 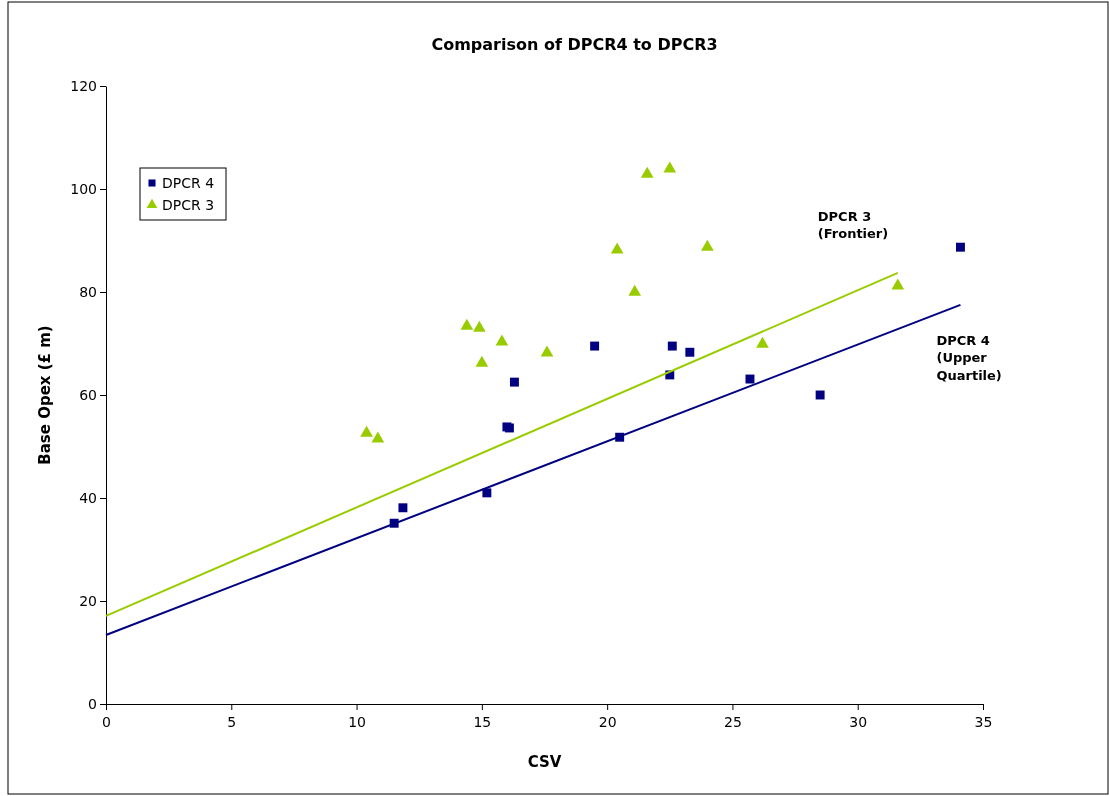 What do you see at coordinates (733, 722) in the screenshot?
I see `x-tick-label: 25` at bounding box center [733, 722].